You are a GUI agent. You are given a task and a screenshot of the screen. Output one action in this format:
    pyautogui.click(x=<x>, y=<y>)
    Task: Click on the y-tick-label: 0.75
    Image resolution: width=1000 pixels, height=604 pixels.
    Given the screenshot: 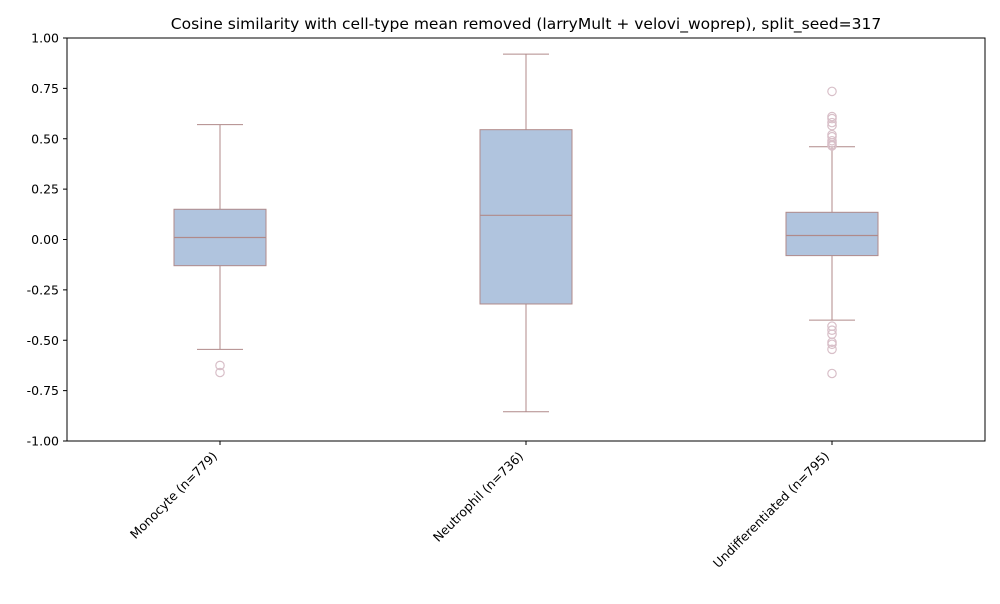 What is the action you would take?
    pyautogui.click(x=45, y=88)
    